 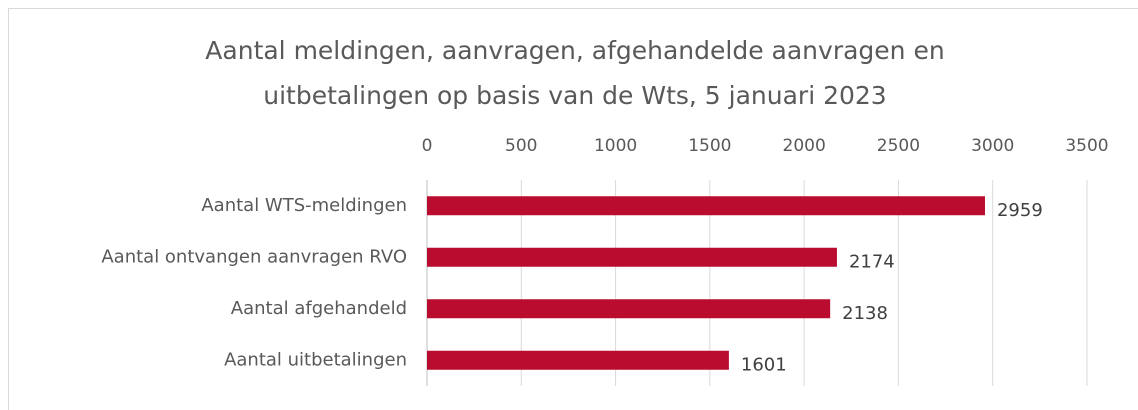 I want to click on y-tick-label: Aantal WTS-meldingen, so click(x=304, y=205).